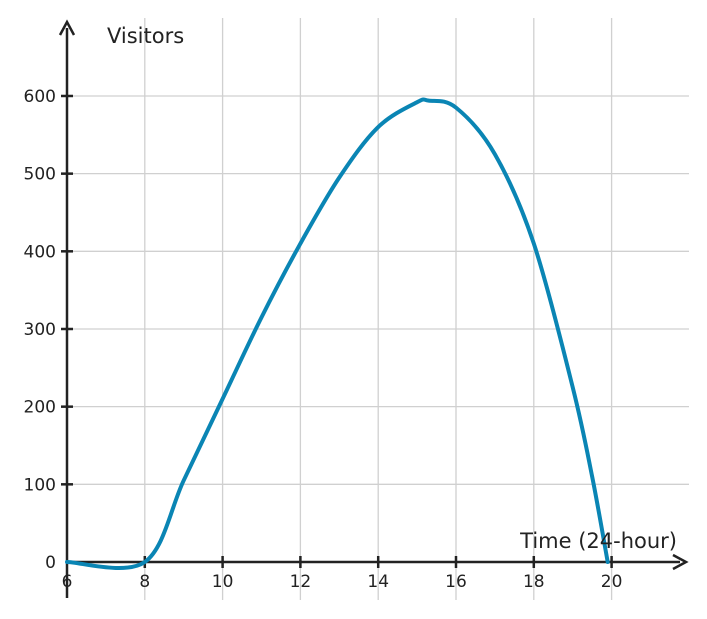  I want to click on x-tick-label-10: 10, so click(223, 582).